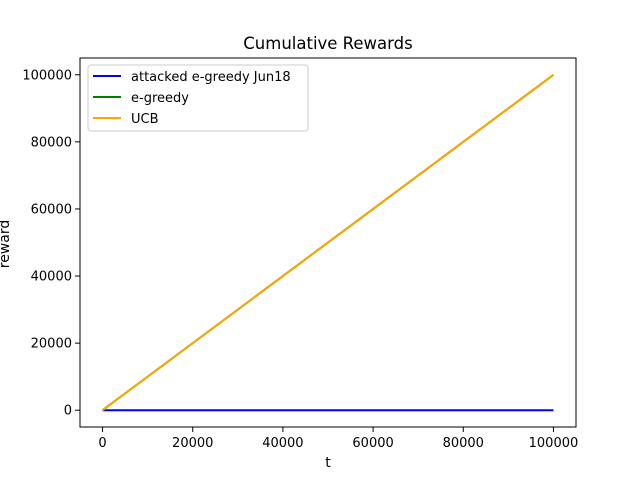 Image resolution: width=640 pixels, height=480 pixels. Describe the element at coordinates (145, 119) in the screenshot. I see `legend-label-2: UCB` at that location.